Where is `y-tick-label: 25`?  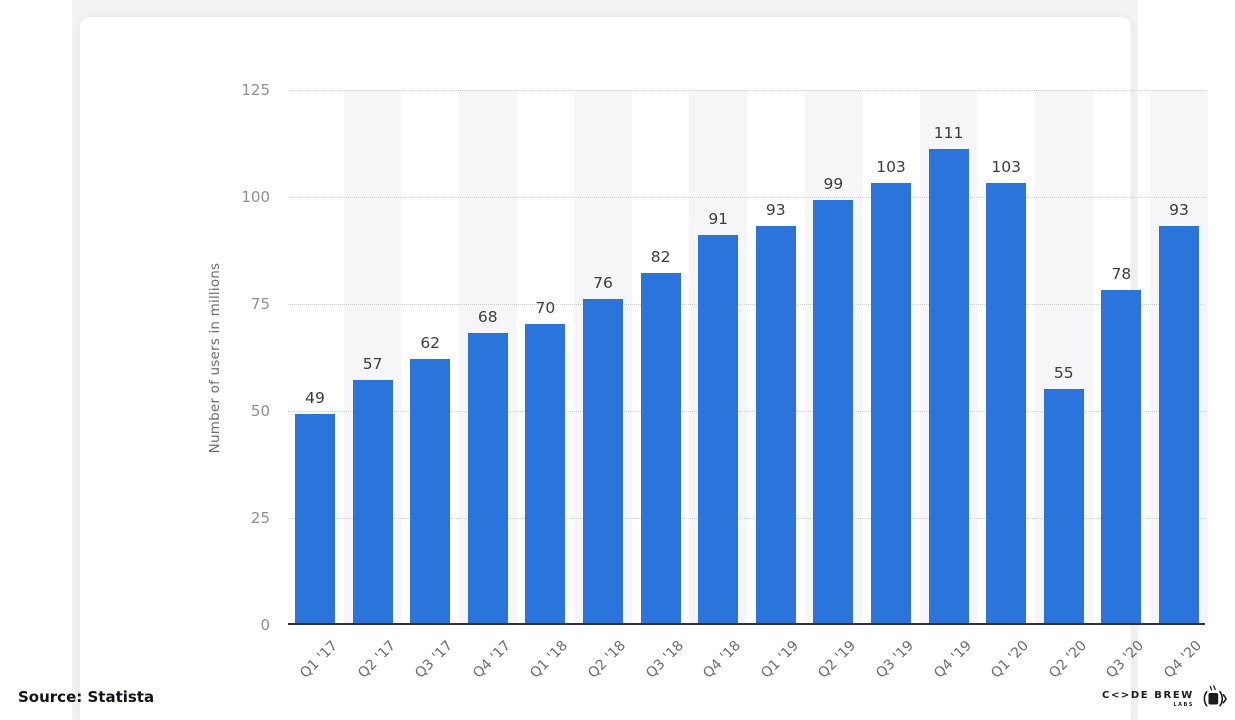 y-tick-label: 25 is located at coordinates (260, 518).